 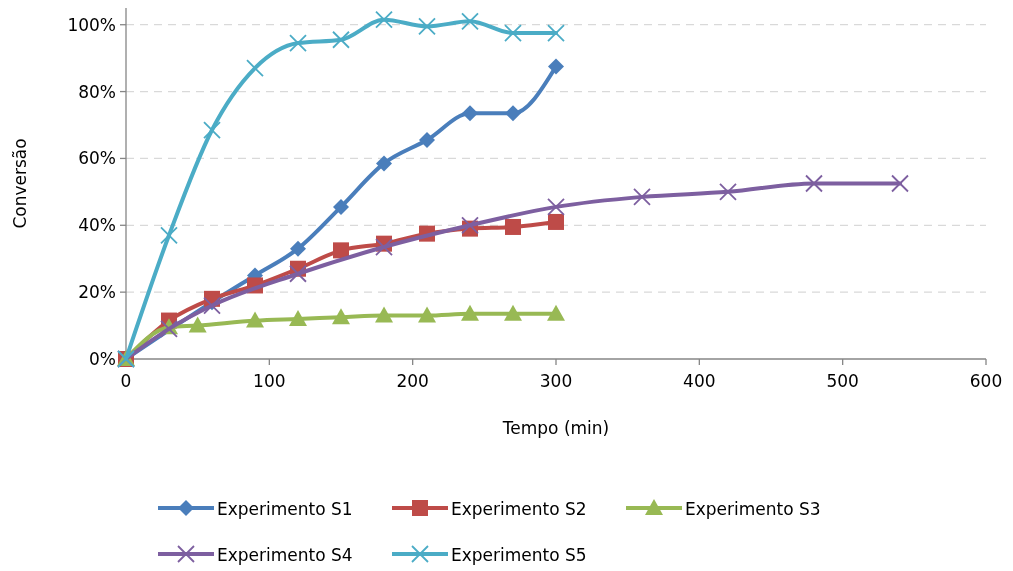 What do you see at coordinates (699, 381) in the screenshot?
I see `x-tick-label: 400` at bounding box center [699, 381].